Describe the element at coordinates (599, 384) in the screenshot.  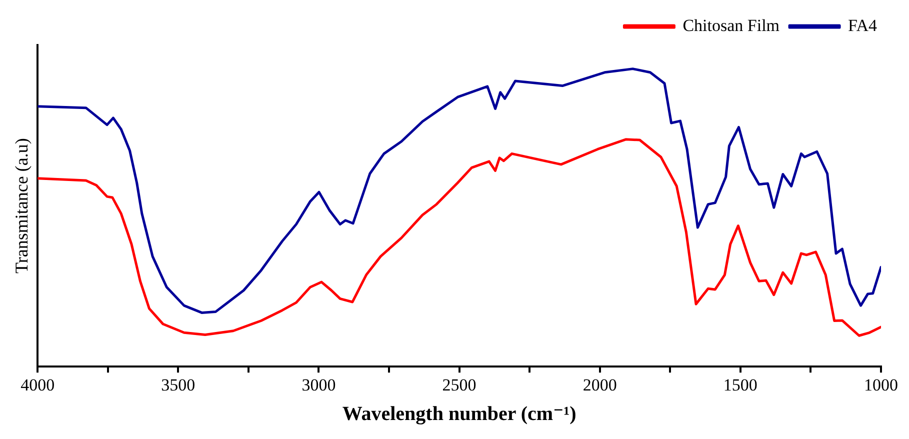
I see `x-tick-label: 2000` at that location.